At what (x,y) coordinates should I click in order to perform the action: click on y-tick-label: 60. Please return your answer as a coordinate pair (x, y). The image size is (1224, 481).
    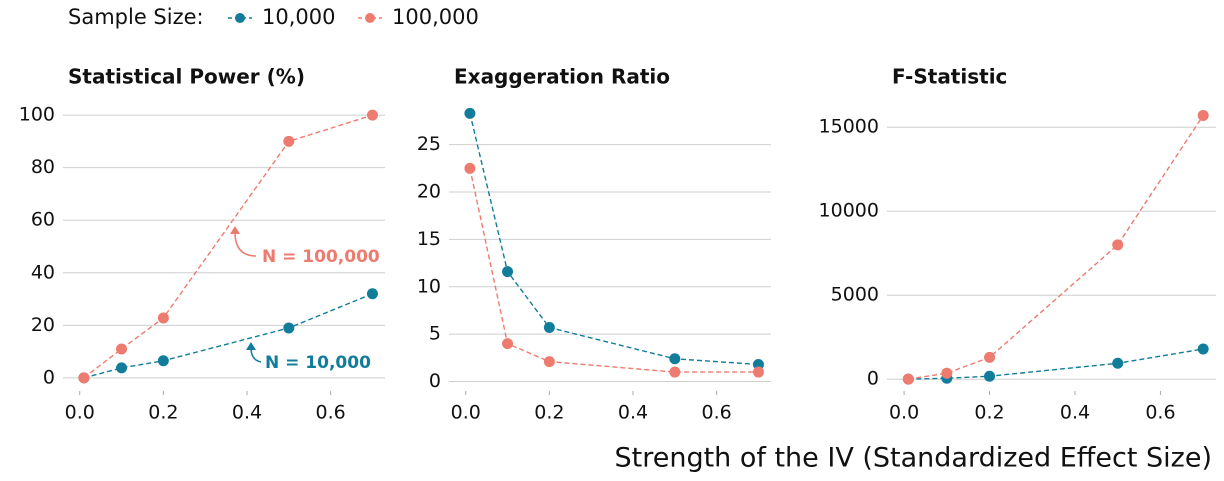
    Looking at the image, I should click on (43, 220).